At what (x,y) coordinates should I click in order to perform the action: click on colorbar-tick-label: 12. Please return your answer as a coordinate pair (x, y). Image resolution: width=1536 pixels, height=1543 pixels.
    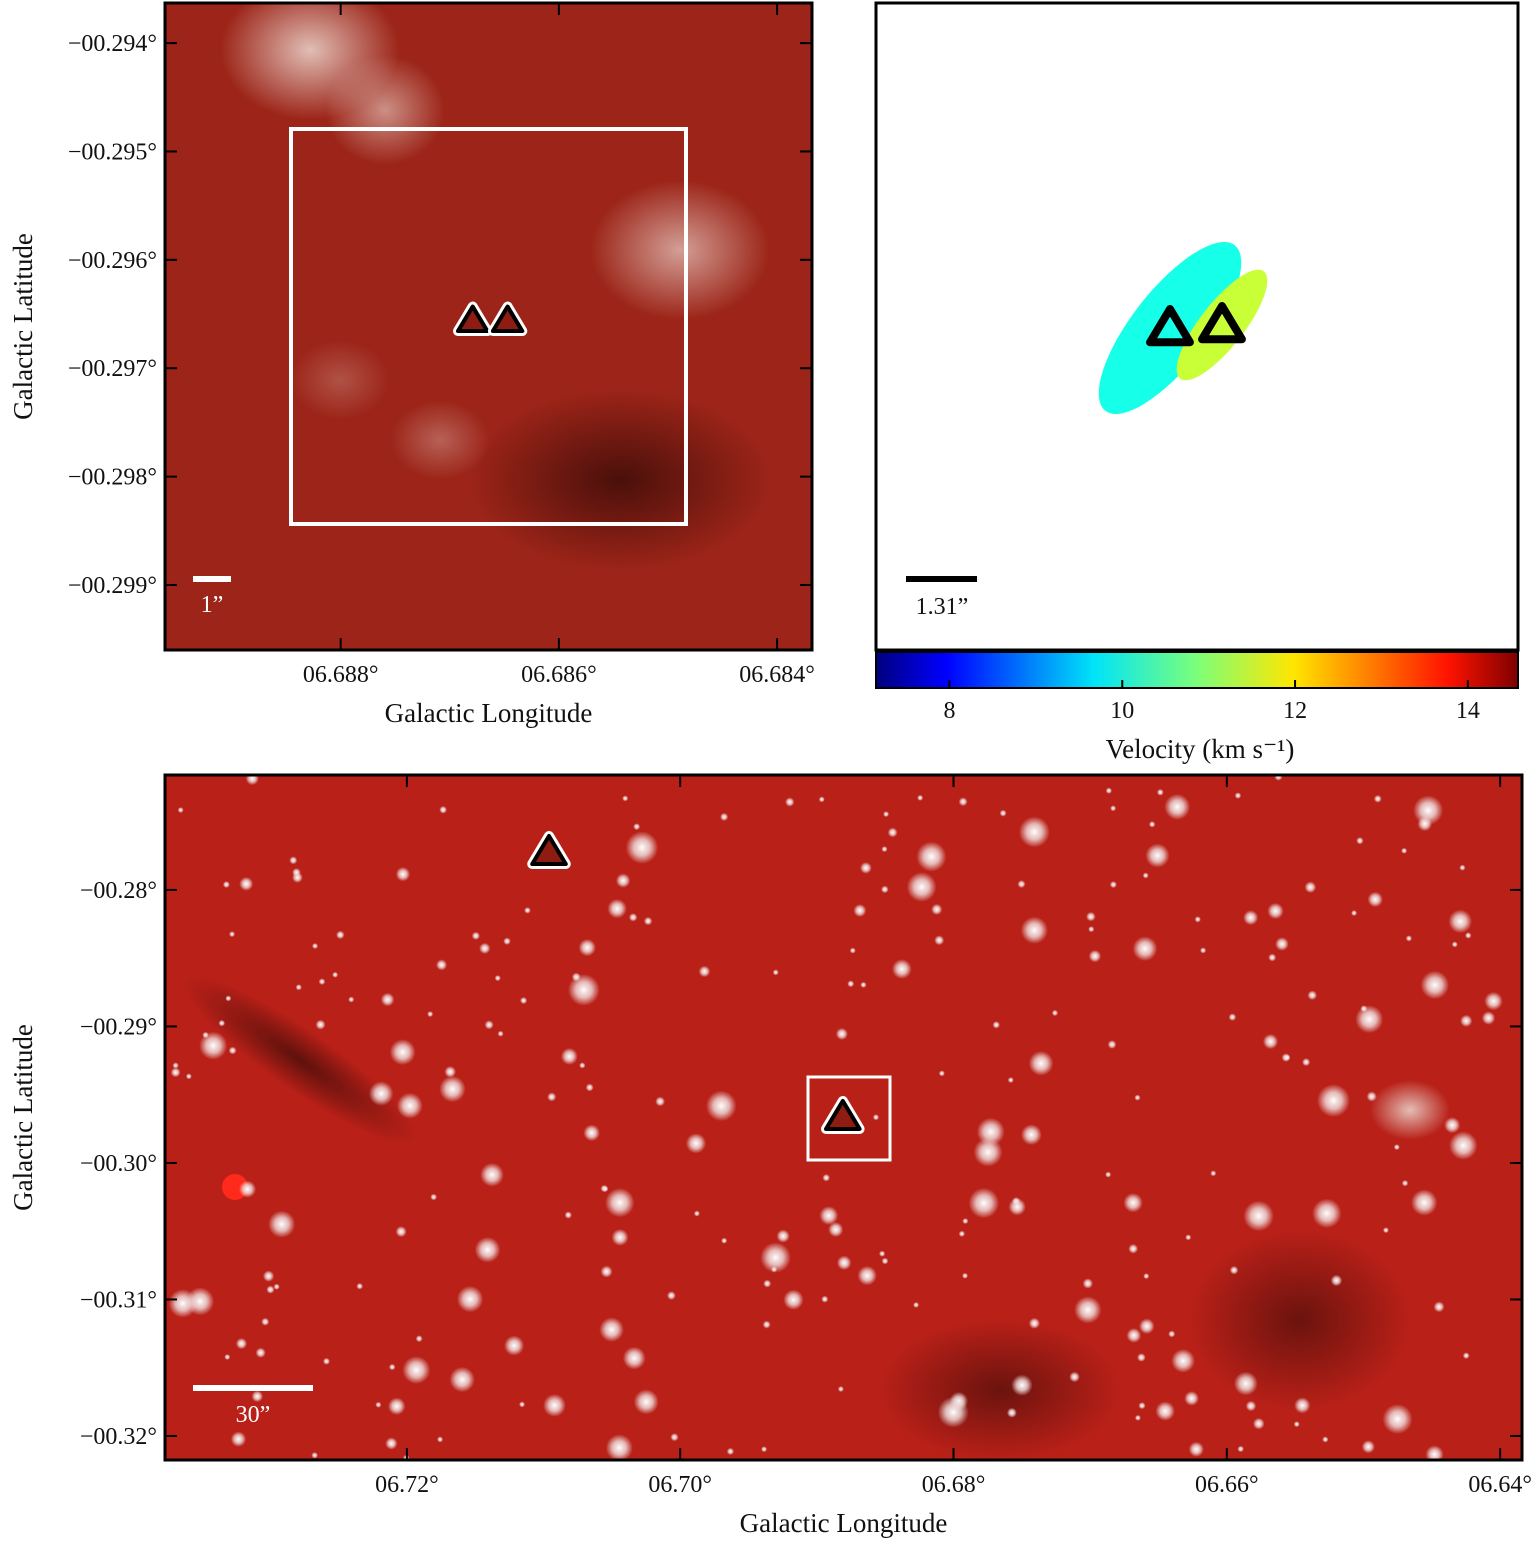
    Looking at the image, I should click on (1295, 711).